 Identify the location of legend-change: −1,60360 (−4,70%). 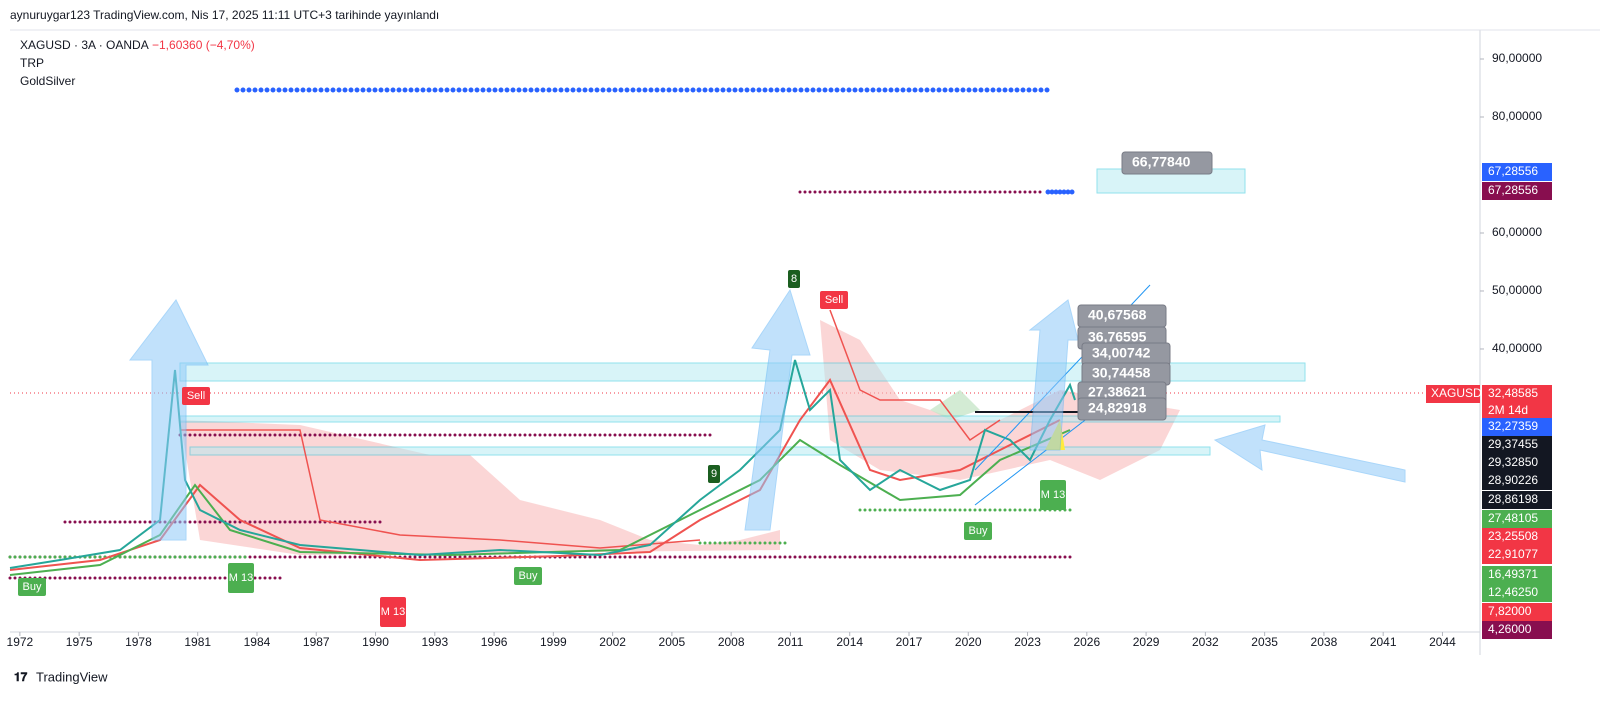
(203, 45).